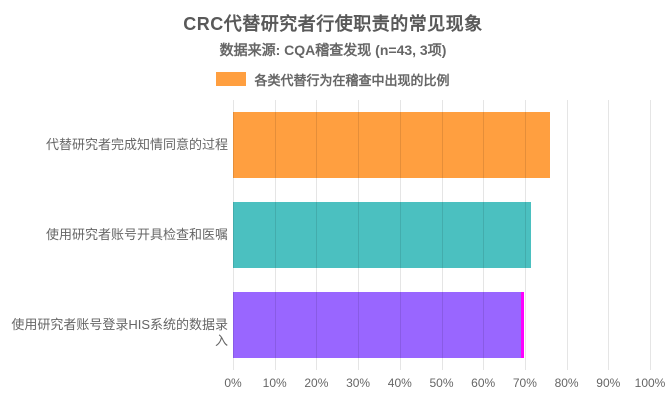  What do you see at coordinates (358, 383) in the screenshot?
I see `x-tick-label: 30%` at bounding box center [358, 383].